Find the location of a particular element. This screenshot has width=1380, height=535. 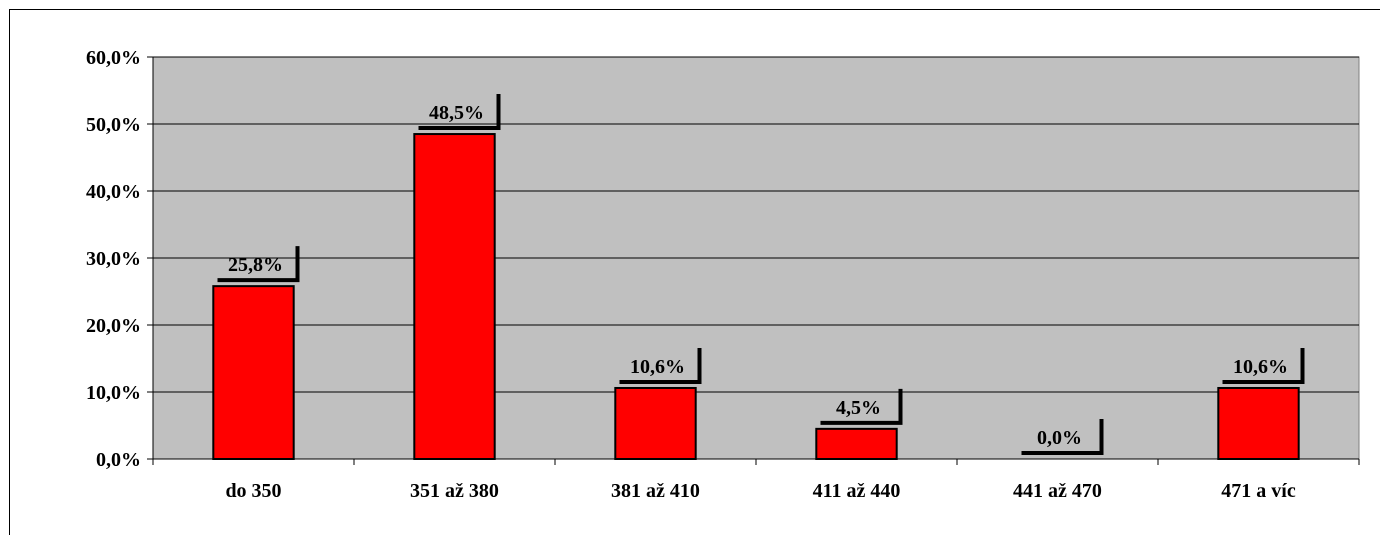

data-label-text: 0,0% is located at coordinates (1059, 438).